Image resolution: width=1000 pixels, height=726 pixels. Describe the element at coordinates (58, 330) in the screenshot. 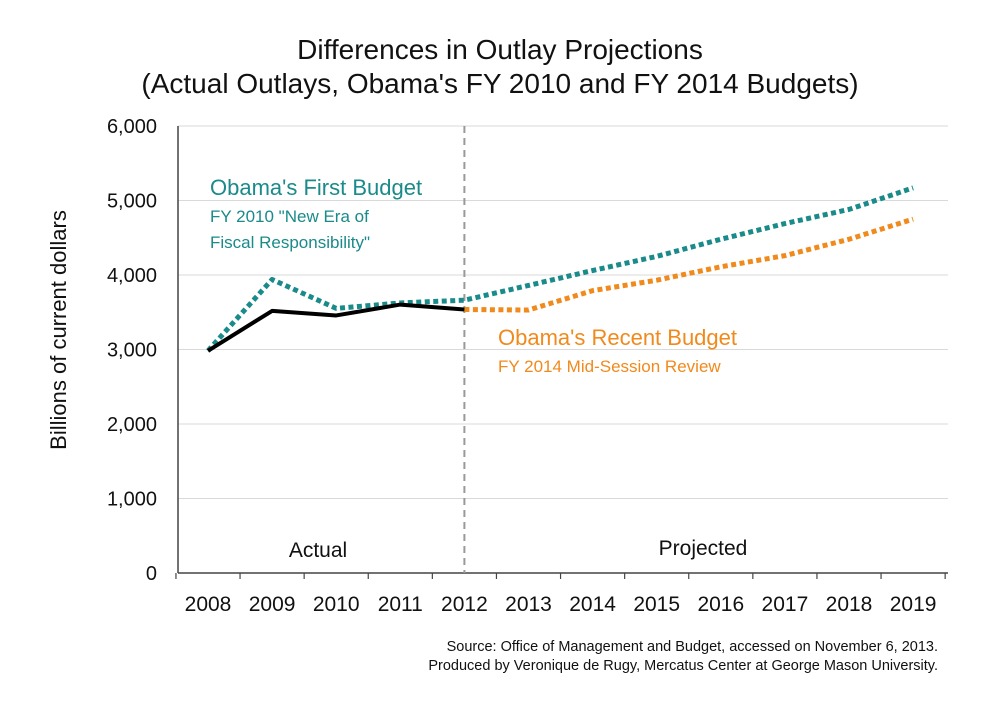

I see `y-axis-label: Billions of current dollars` at that location.